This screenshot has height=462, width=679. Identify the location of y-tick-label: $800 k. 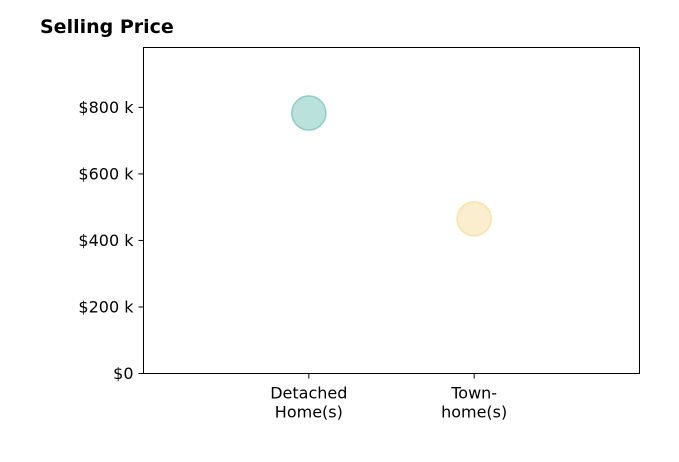
(106, 107).